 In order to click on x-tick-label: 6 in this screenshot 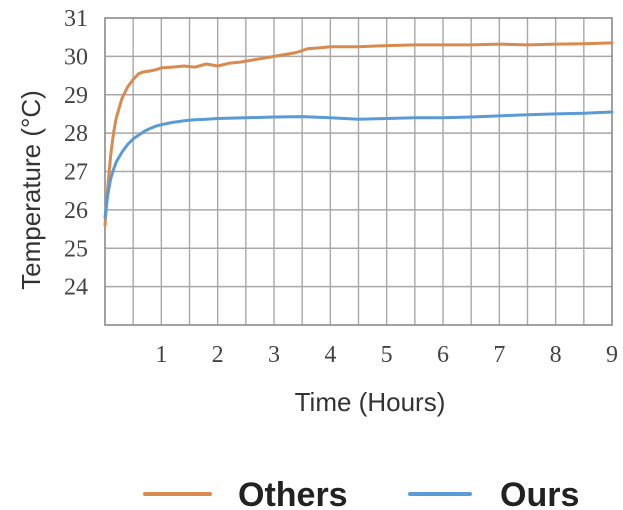, I will do `click(443, 355)`.